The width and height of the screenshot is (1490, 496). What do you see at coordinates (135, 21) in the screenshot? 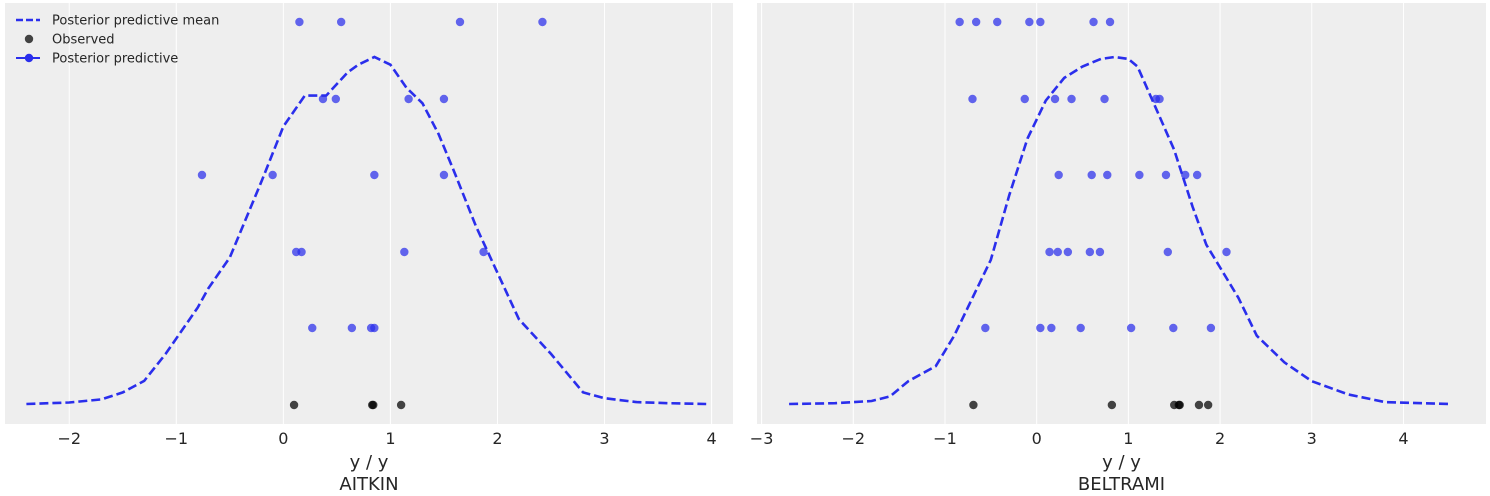
I see `legend-label: Posterior predictive mean` at bounding box center [135, 21].